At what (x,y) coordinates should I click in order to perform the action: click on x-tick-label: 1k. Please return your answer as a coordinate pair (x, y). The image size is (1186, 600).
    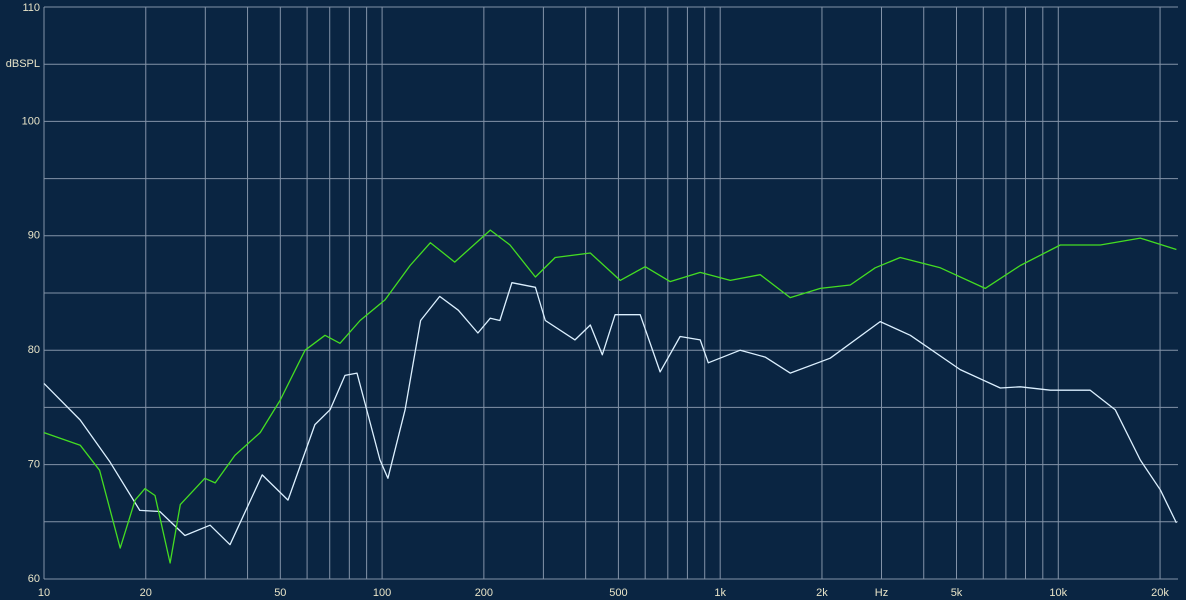
    Looking at the image, I should click on (720, 593).